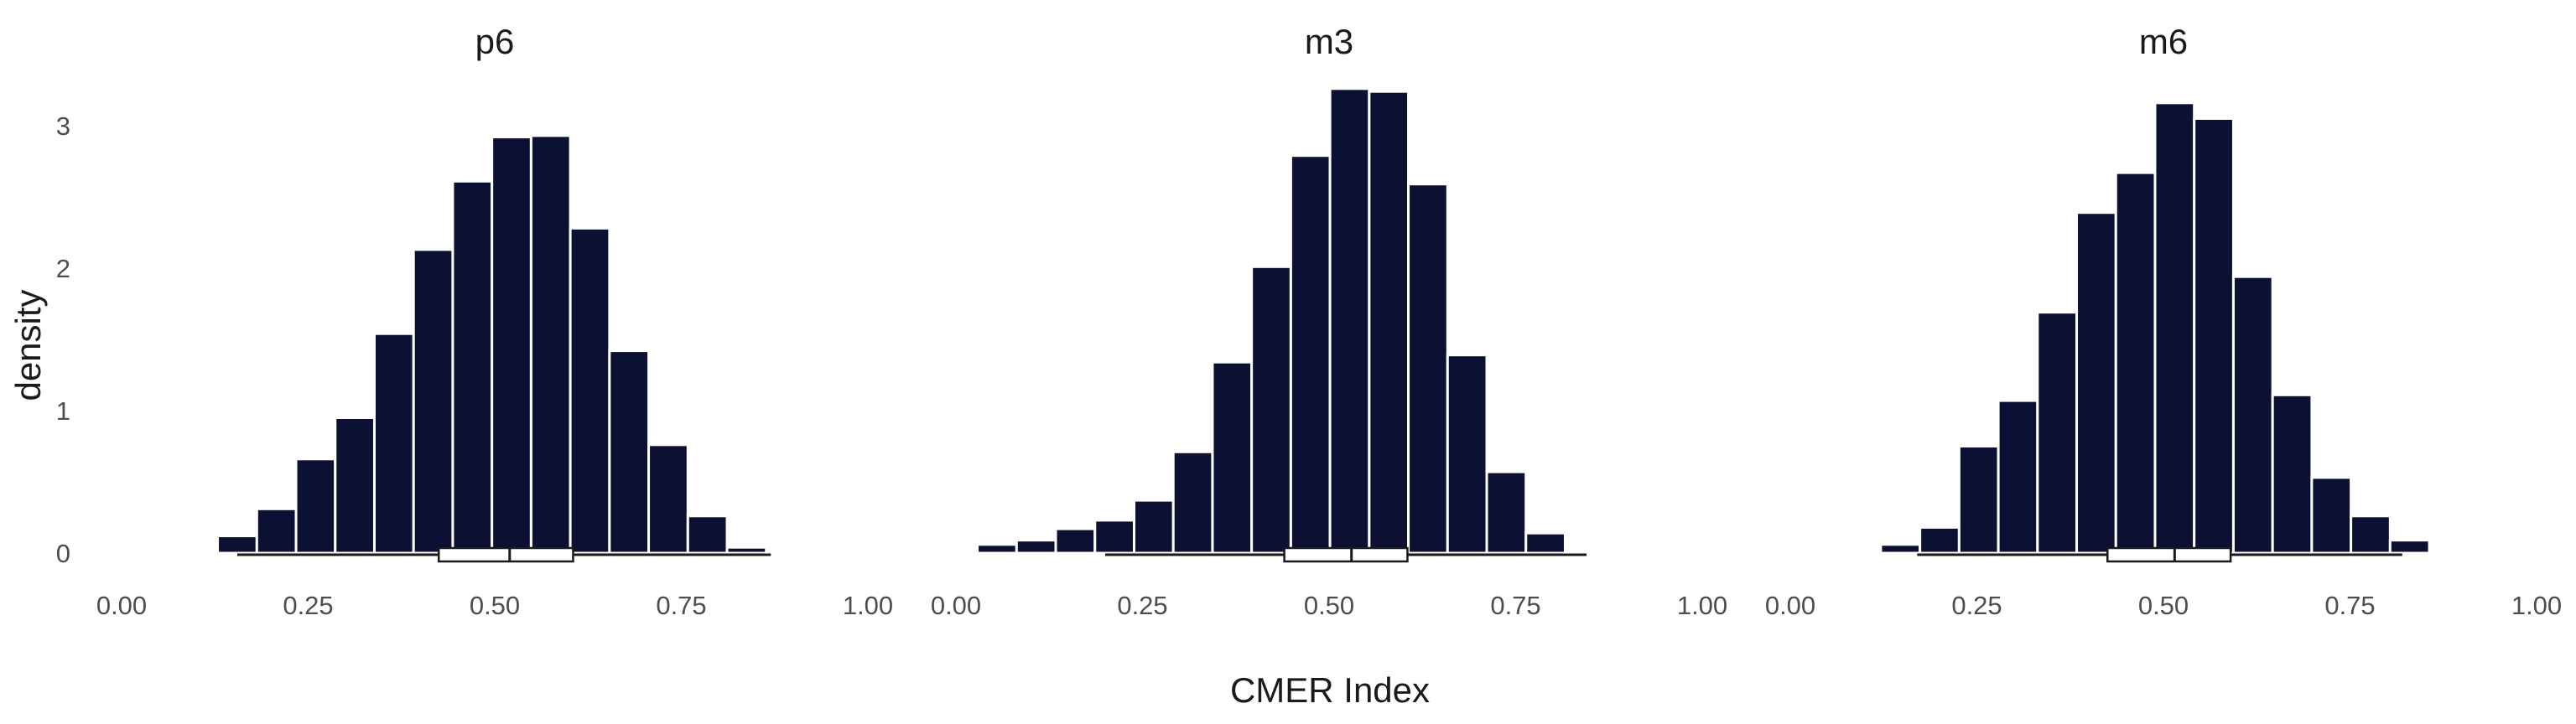 The width and height of the screenshot is (2576, 724). Describe the element at coordinates (63, 268) in the screenshot. I see `y-tick-label: 2` at that location.